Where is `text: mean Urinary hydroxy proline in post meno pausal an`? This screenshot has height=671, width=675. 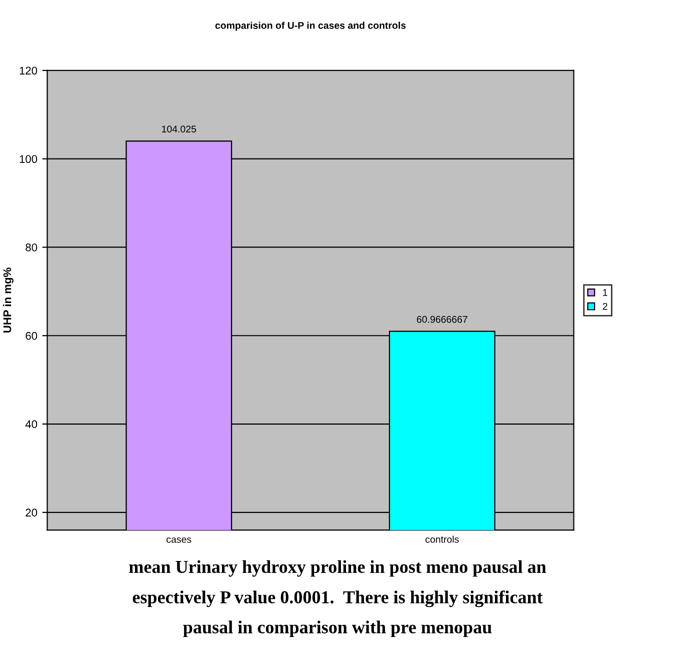
text: mean Urinary hydroxy proline in post meno pausal an is located at coordinates (337, 568).